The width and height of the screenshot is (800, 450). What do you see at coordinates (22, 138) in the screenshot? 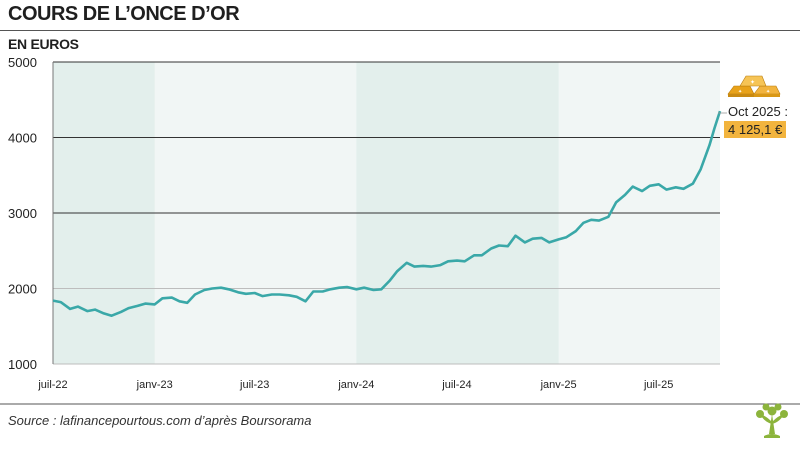
I see `y-tick-label: 4000` at bounding box center [22, 138].